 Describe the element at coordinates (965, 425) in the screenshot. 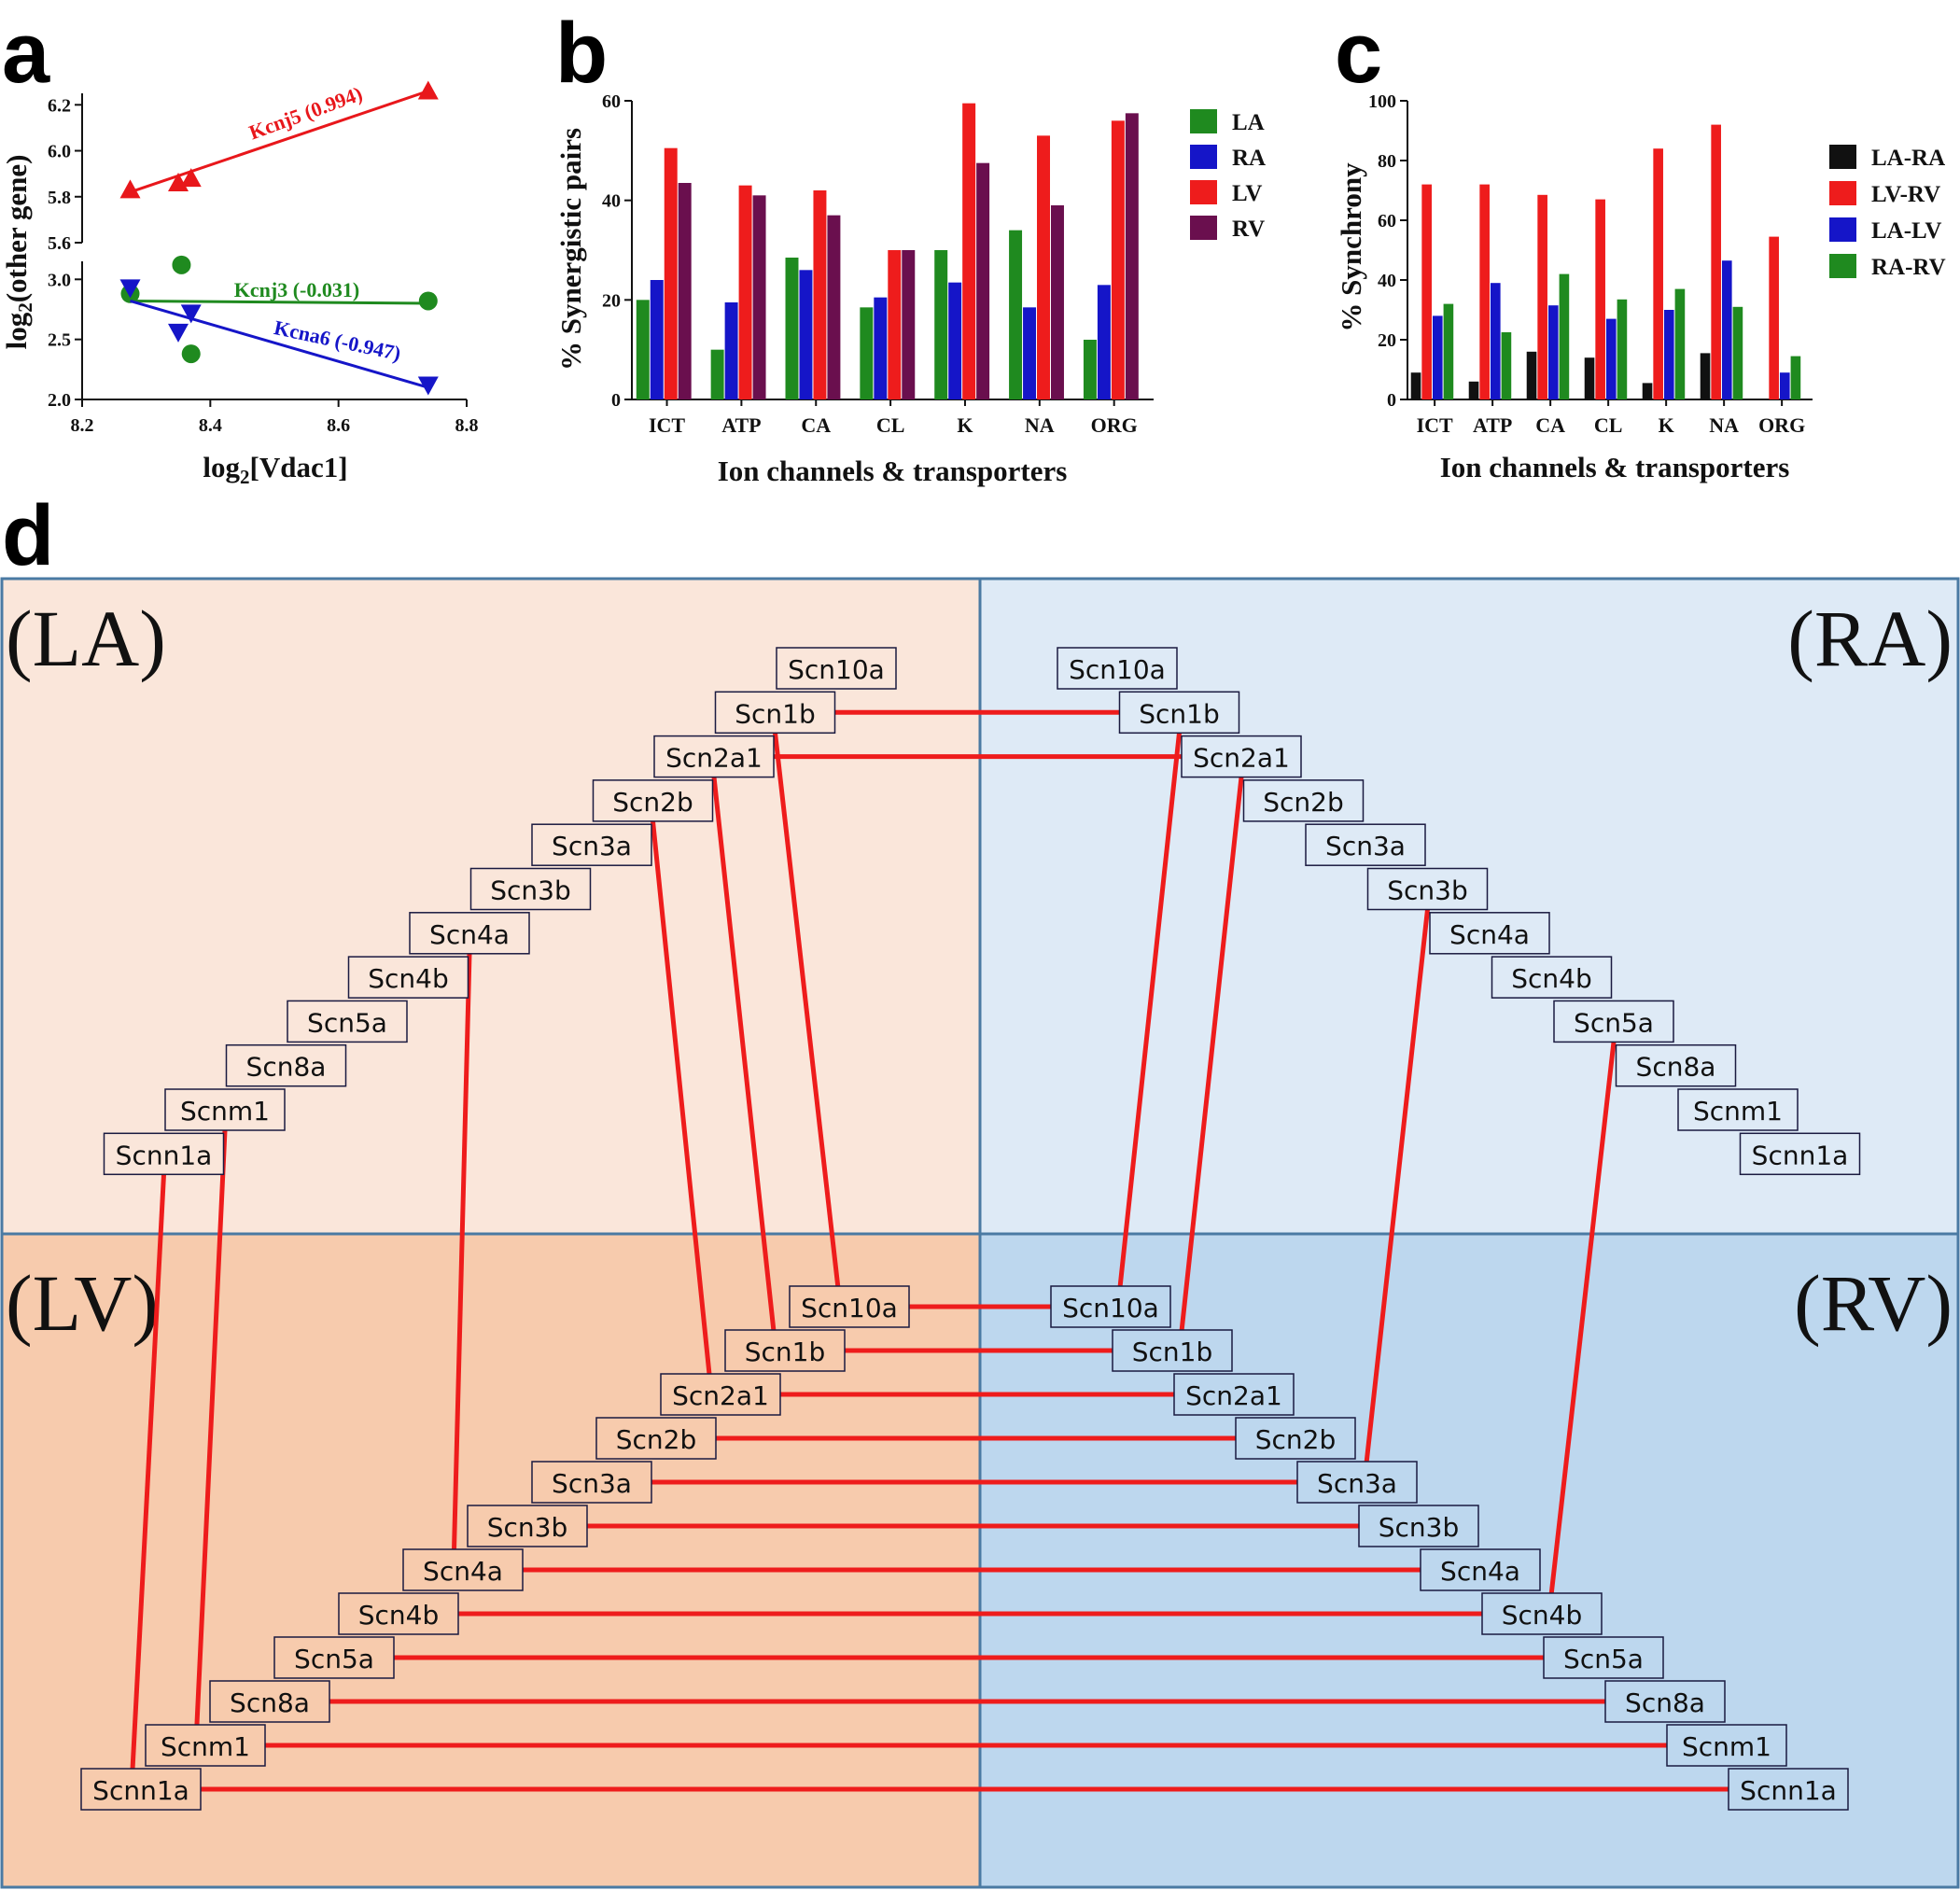

I see `bar-category-label: K` at that location.